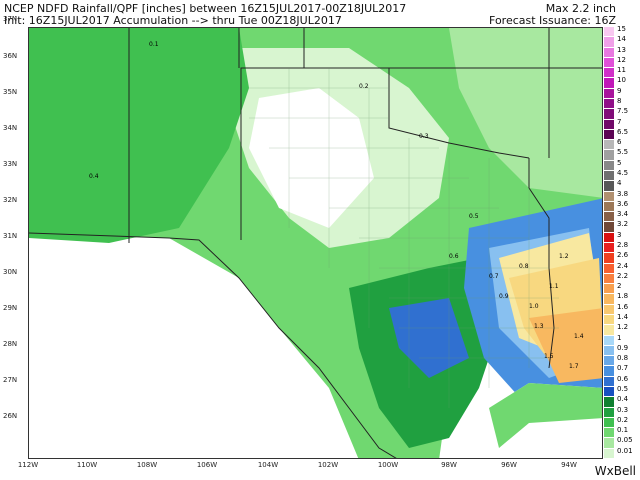 This screenshot has width=640, height=480. I want to click on legend-row: 0.05, so click(622, 442).